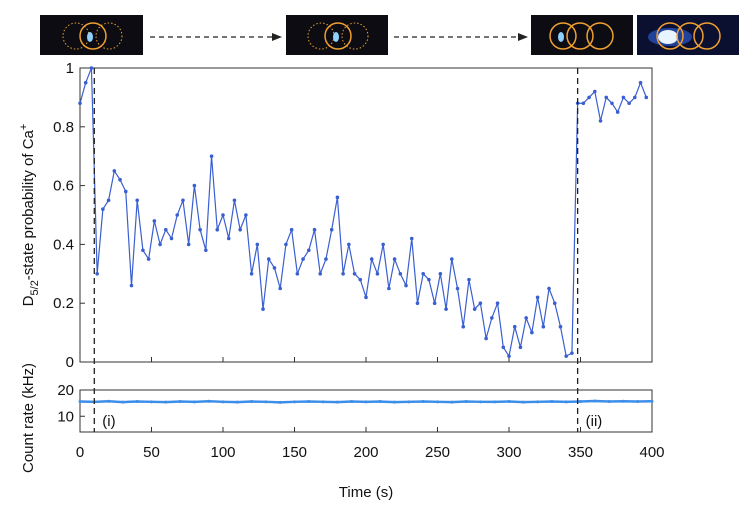 This screenshot has width=748, height=512. I want to click on annotation: (i), so click(108, 421).